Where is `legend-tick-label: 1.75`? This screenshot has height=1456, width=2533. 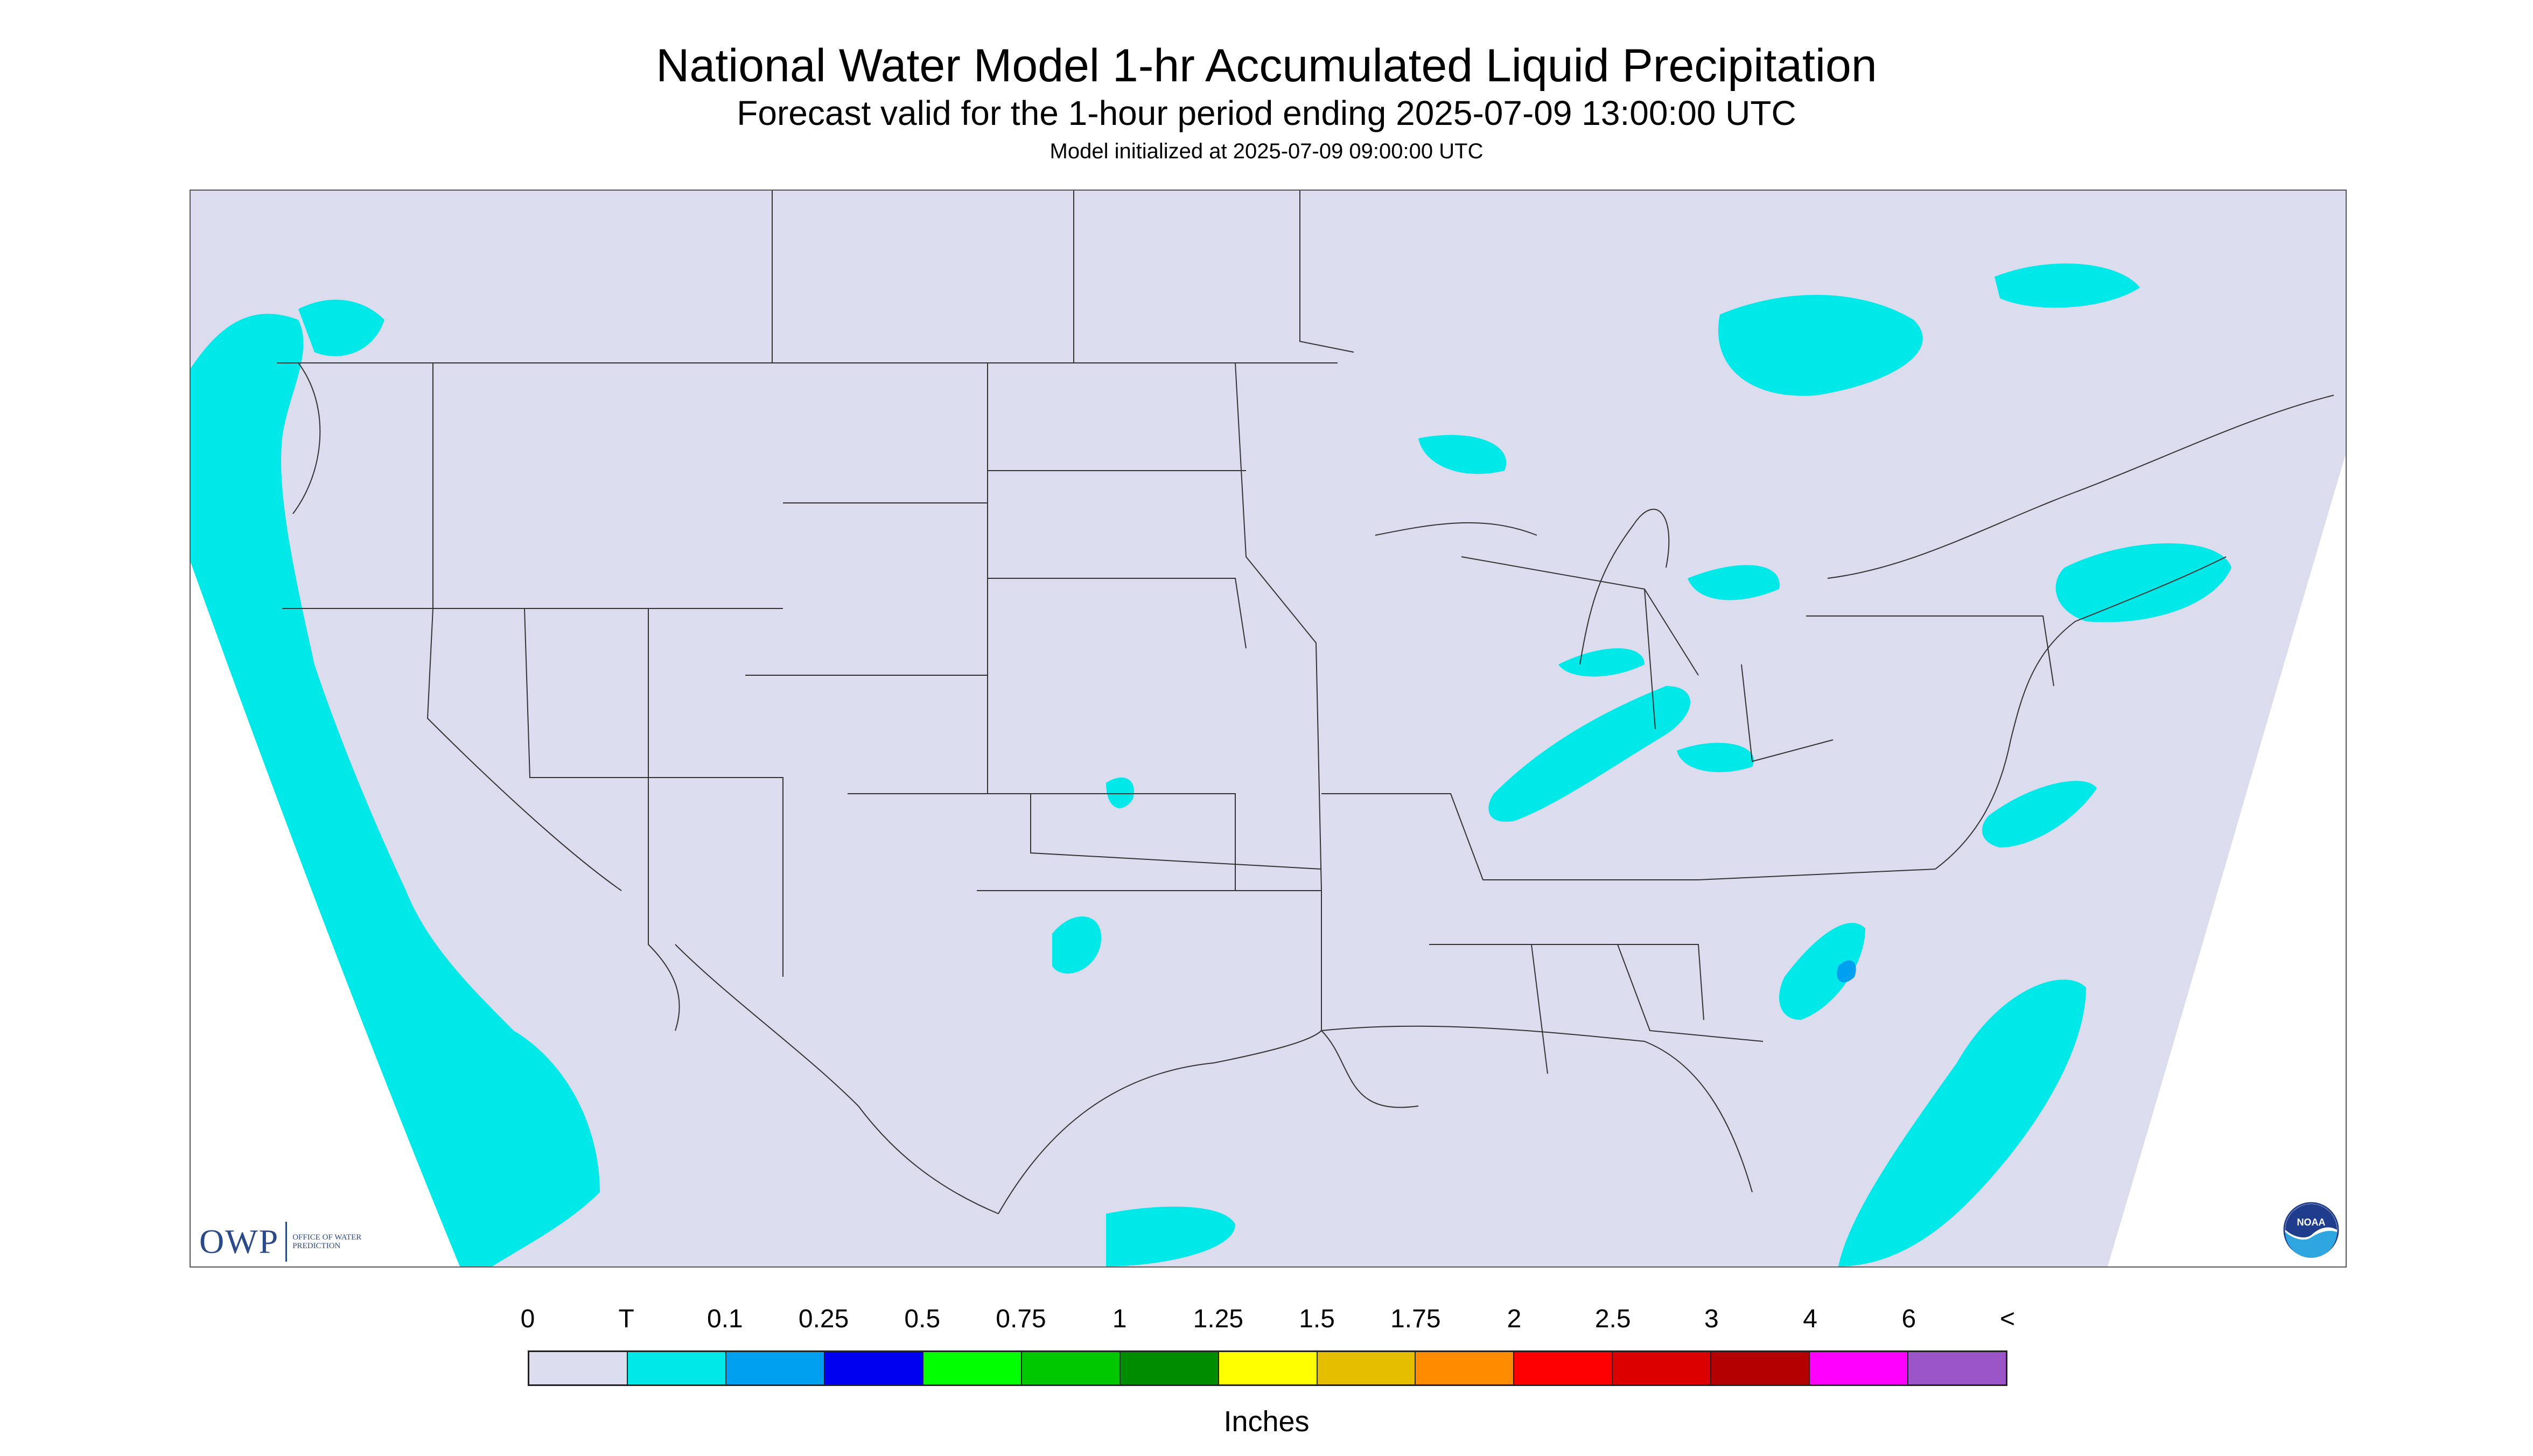 legend-tick-label: 1.75 is located at coordinates (1415, 1319).